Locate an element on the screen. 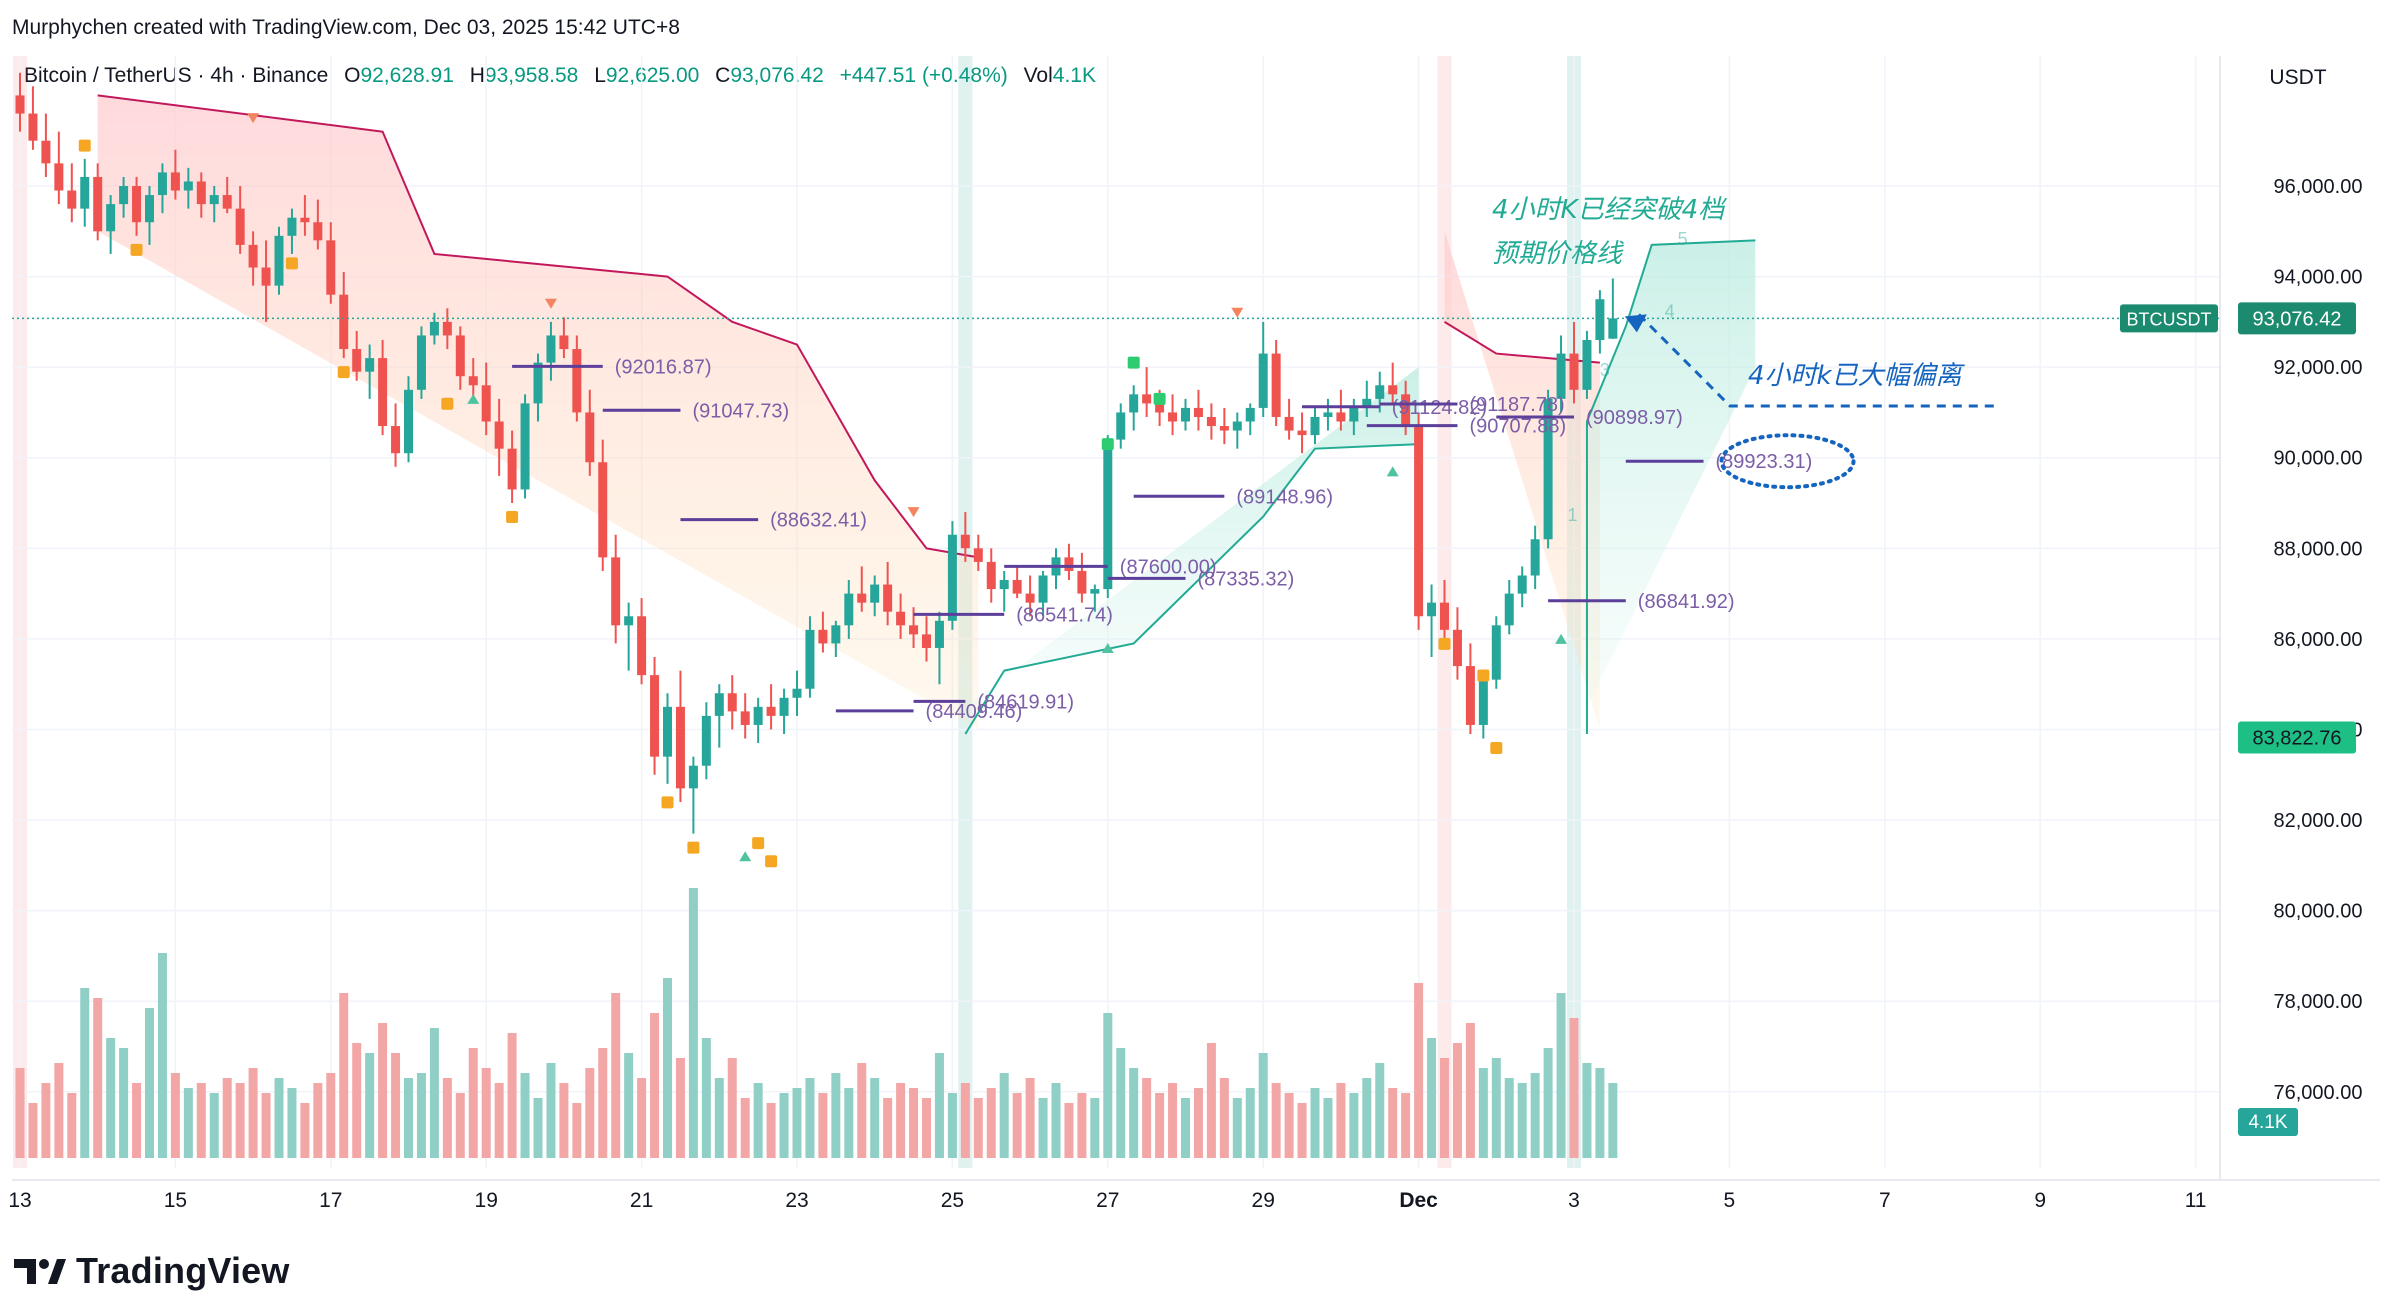 The width and height of the screenshot is (2400, 1306). time-tick-label: 27 is located at coordinates (1107, 1200).